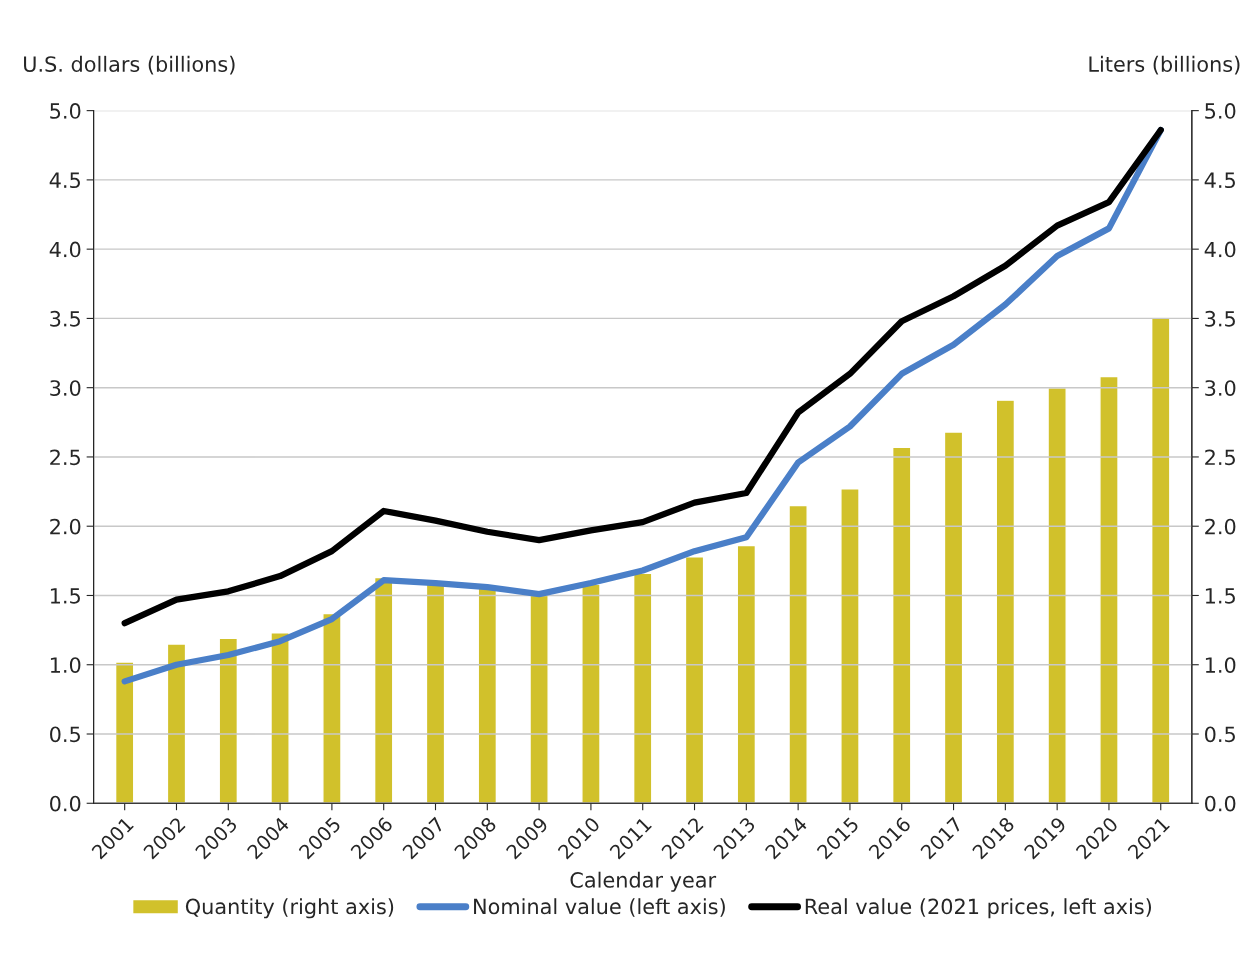 The height and width of the screenshot is (962, 1248). Describe the element at coordinates (129, 65) in the screenshot. I see `y-axis-title: U.S. dollars (billions)` at that location.